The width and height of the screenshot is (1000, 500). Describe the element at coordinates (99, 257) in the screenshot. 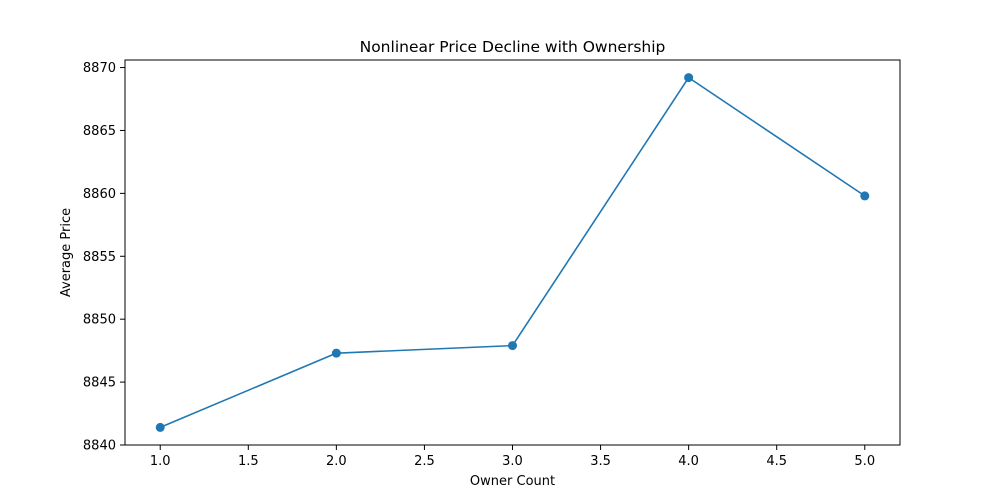

I see `y-tick-label: 8855` at that location.